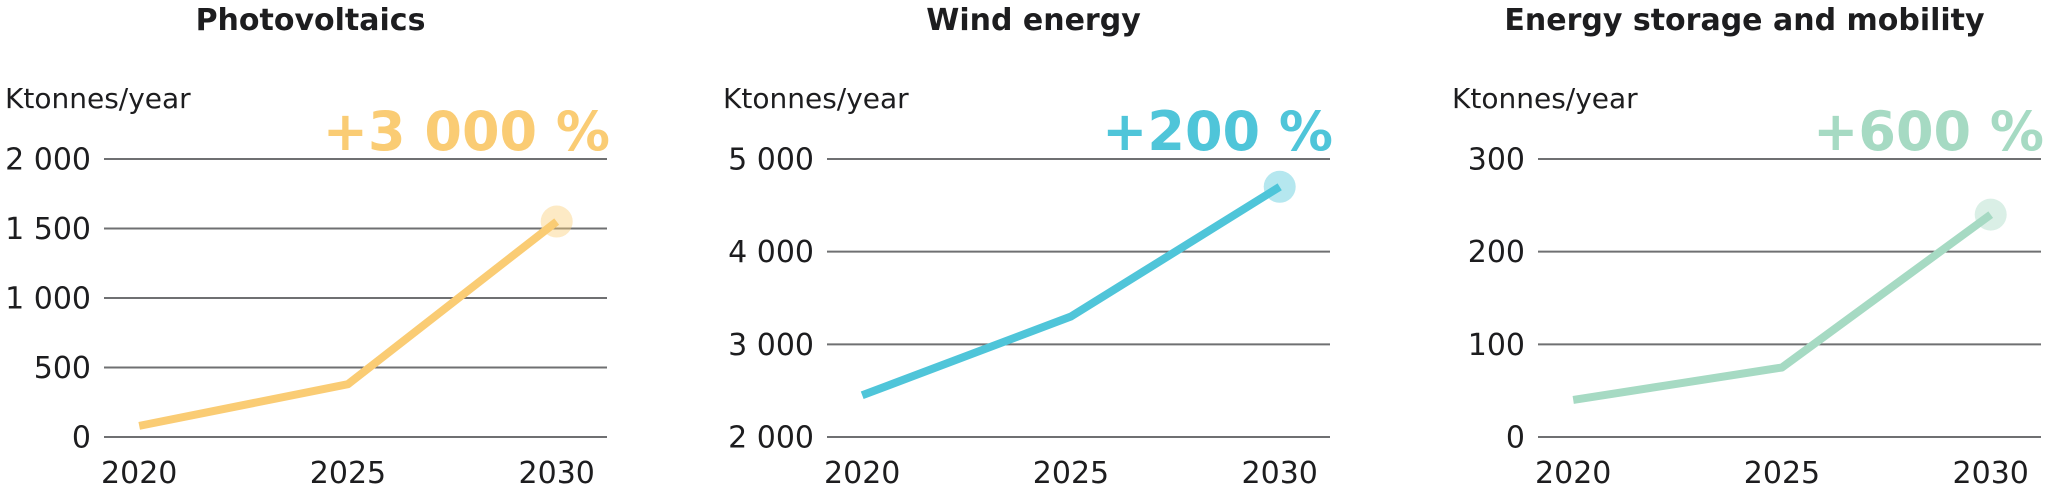  I want to click on y-tick-label: 1 500, so click(48, 229).